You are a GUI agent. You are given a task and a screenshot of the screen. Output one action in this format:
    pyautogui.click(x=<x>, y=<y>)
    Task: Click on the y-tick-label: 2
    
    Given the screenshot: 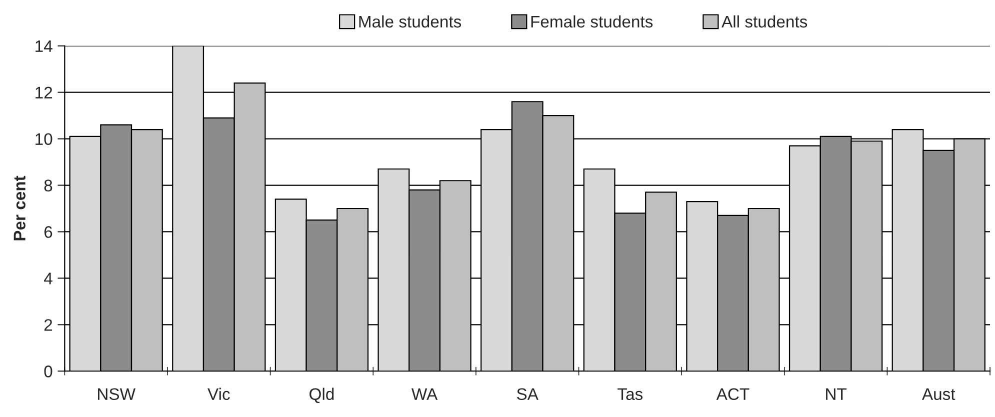 What is the action you would take?
    pyautogui.click(x=48, y=325)
    